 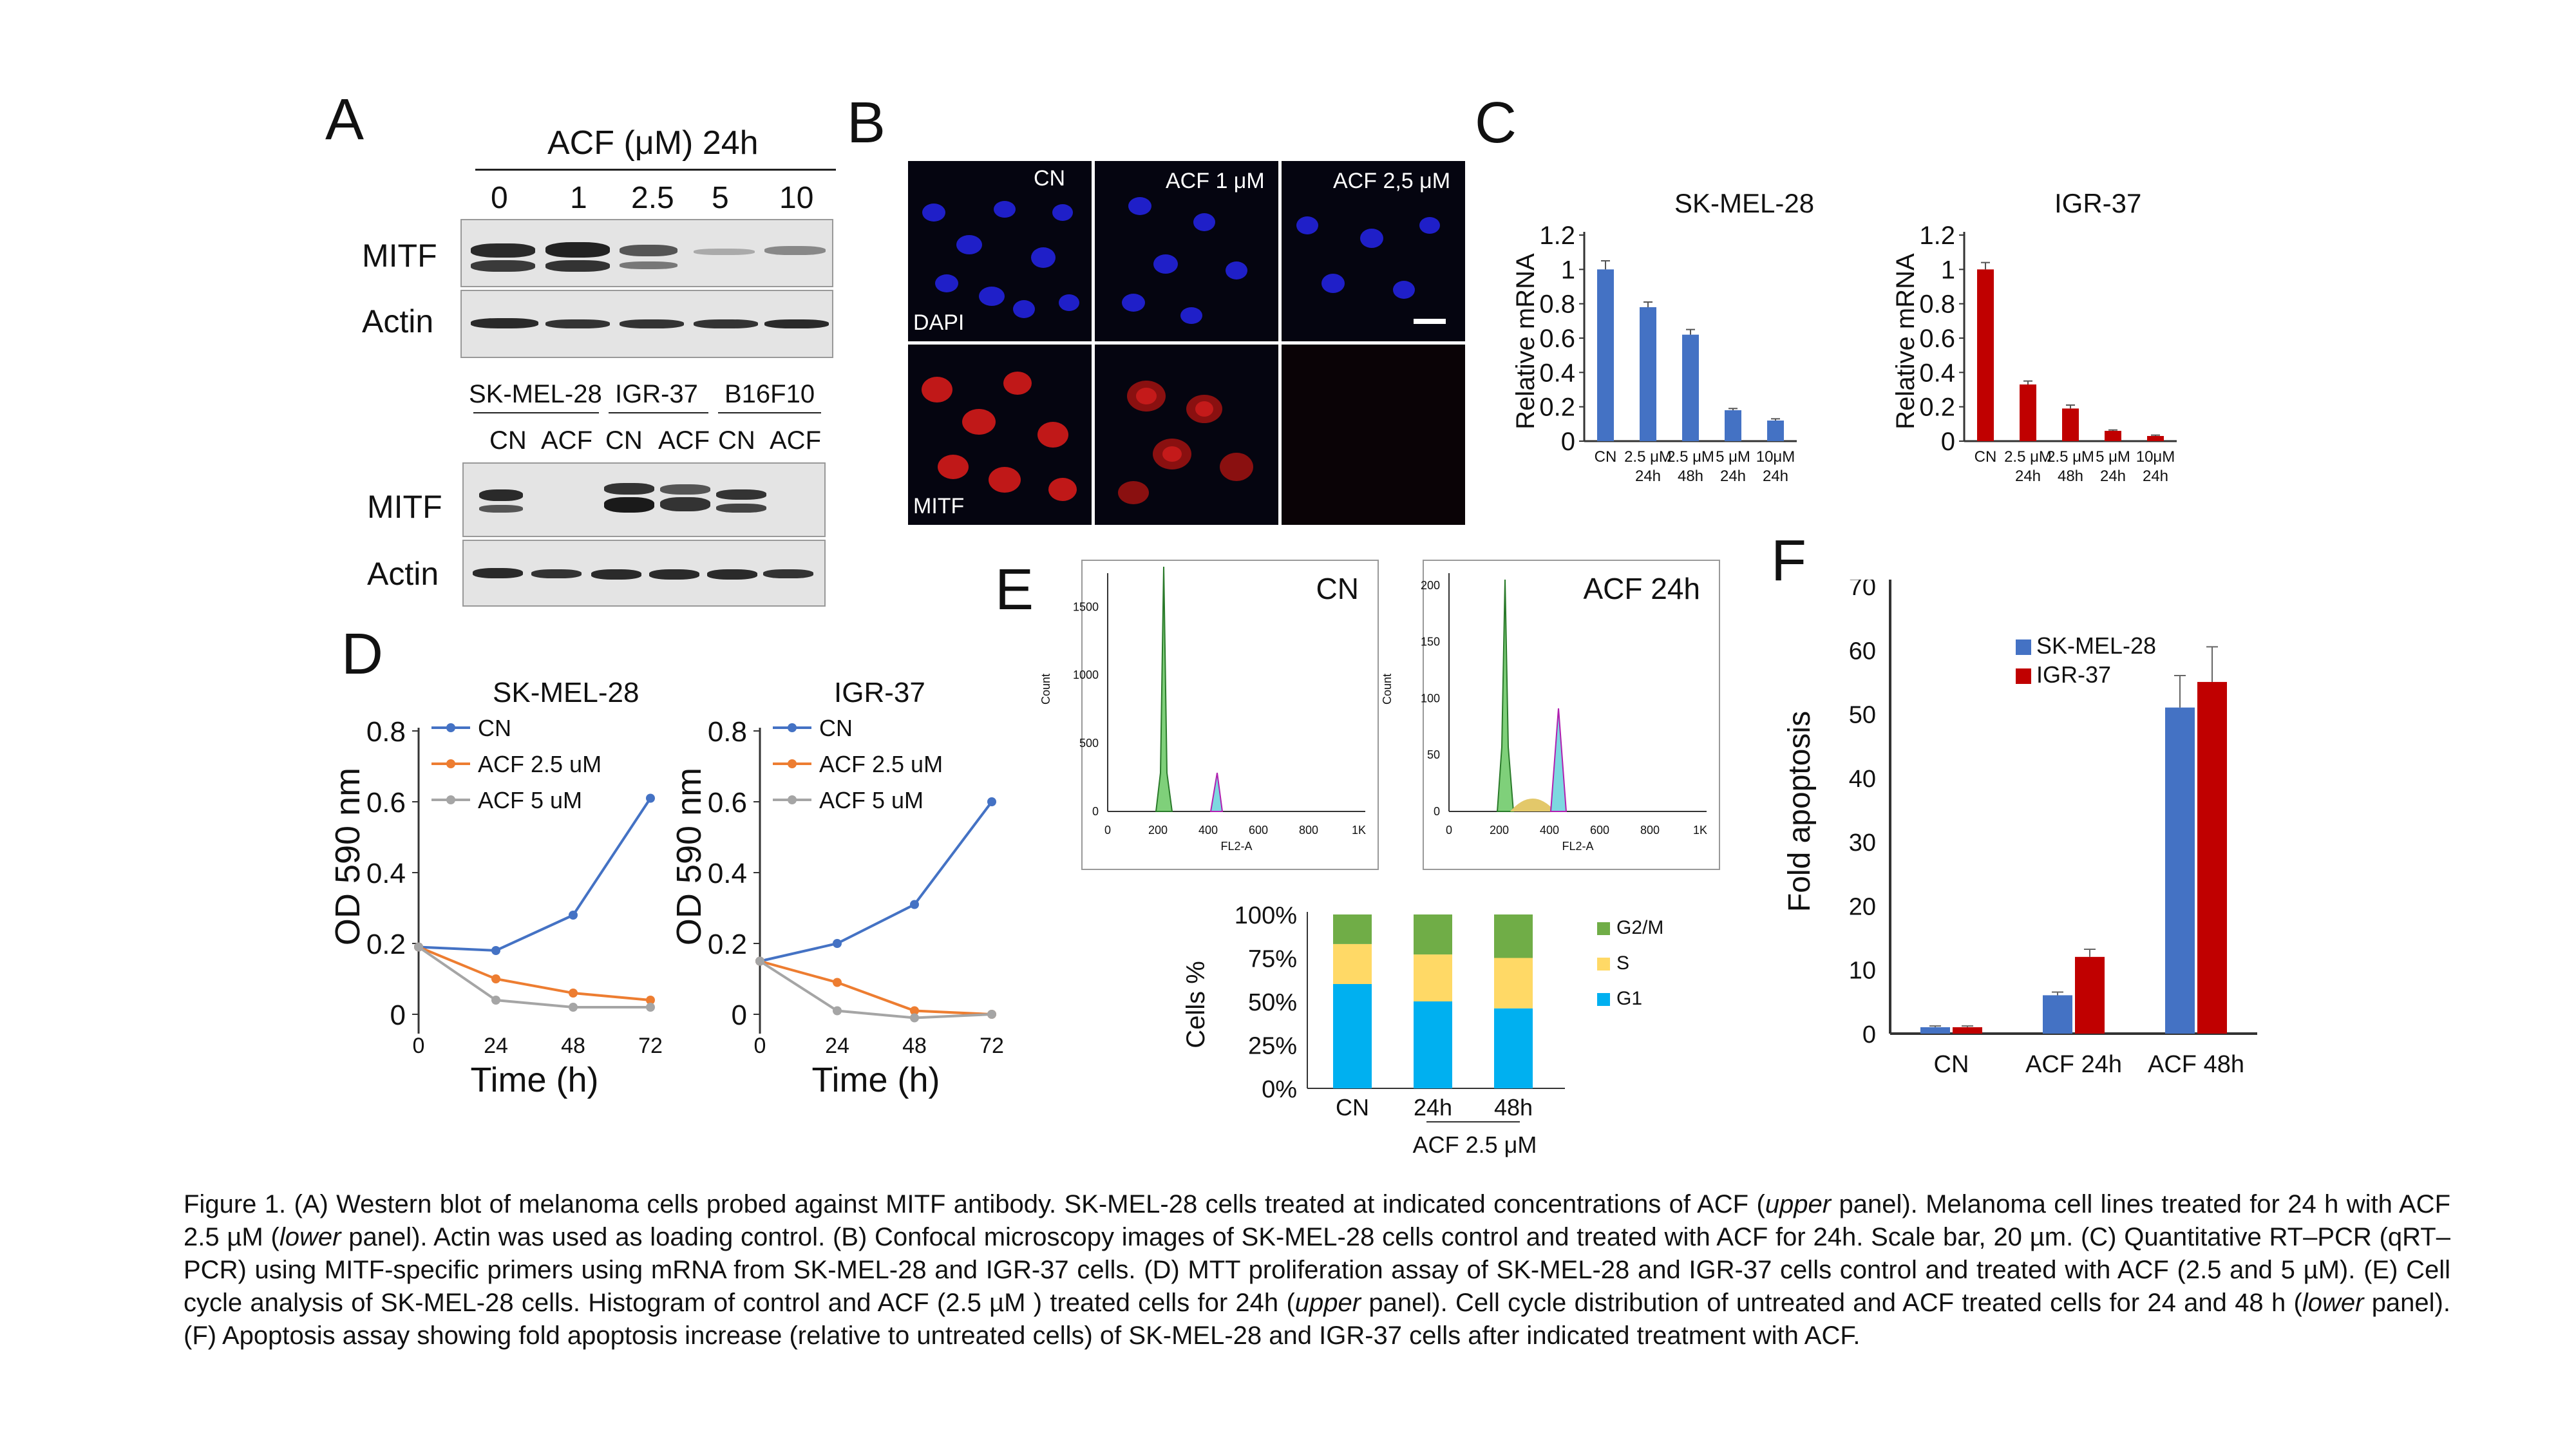 I want to click on mitf-cn-image: MITF, so click(x=1000, y=435).